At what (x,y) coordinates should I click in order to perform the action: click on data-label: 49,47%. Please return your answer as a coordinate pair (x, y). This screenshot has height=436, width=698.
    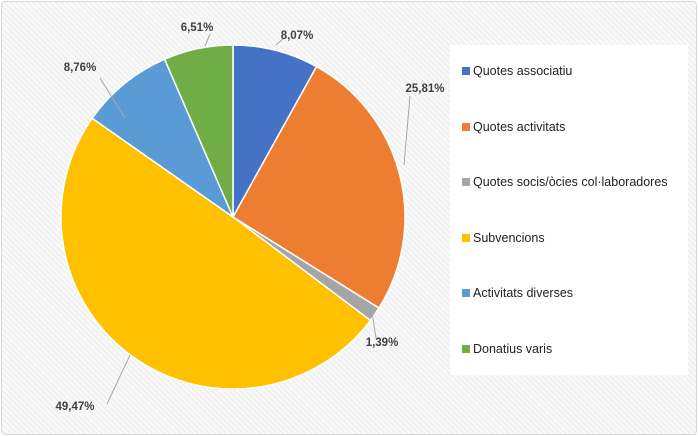
    Looking at the image, I should click on (74, 407).